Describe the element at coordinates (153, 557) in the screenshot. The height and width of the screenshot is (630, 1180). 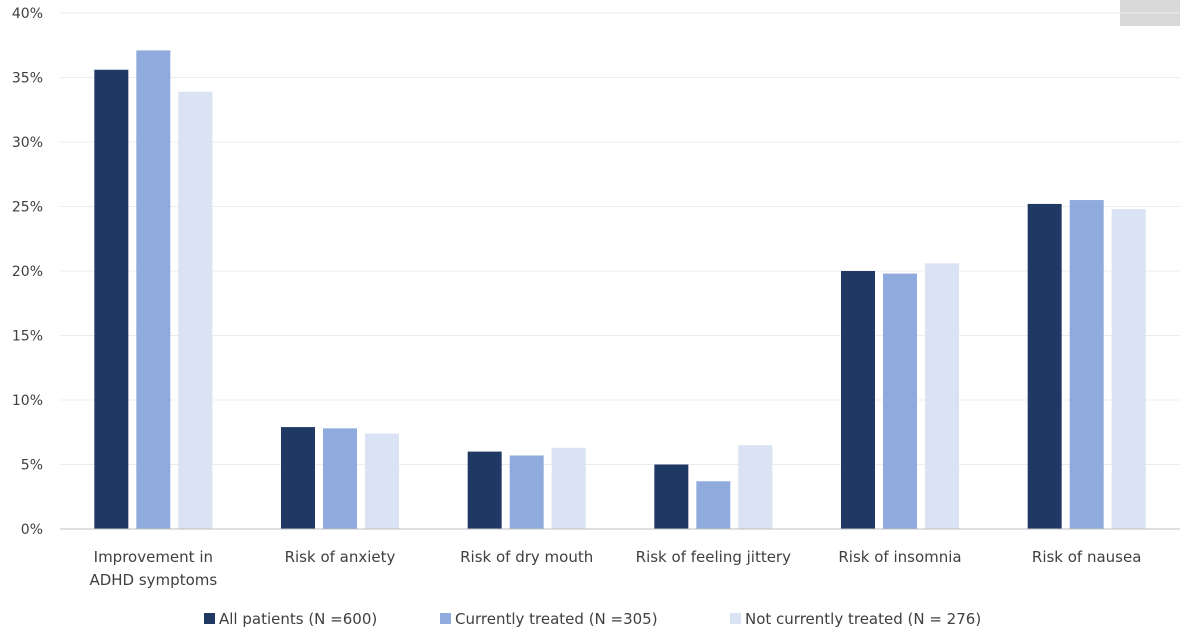
I see `x-tick-label: Improvement in` at that location.